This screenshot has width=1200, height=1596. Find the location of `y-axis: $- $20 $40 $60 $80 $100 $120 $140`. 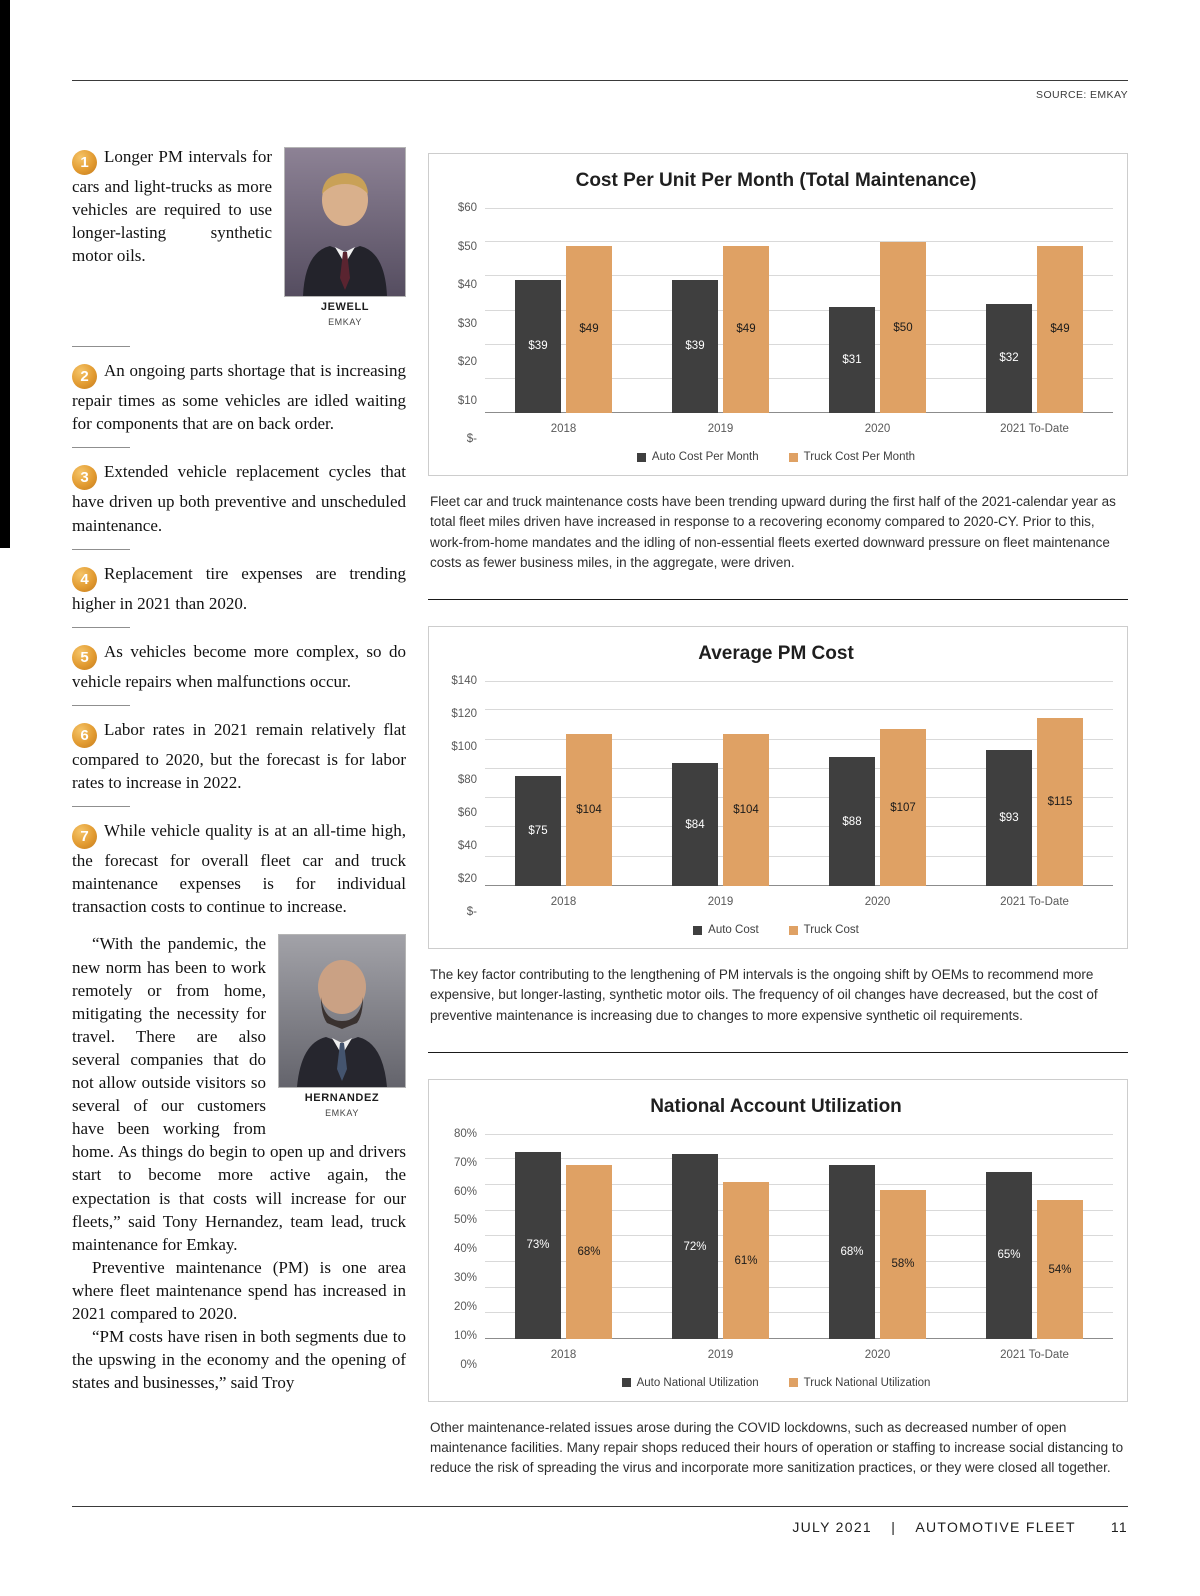

y-axis: $- $20 $40 $60 $80 $100 $120 $140 is located at coordinates (462, 796).